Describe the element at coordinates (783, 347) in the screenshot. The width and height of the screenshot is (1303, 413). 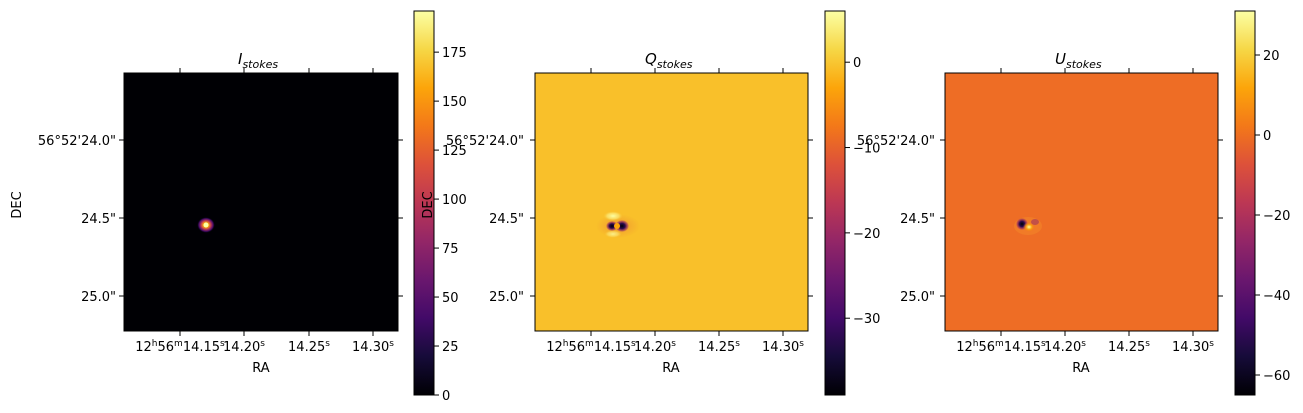
I see `panel-q-xtick-3: 14.30s` at that location.